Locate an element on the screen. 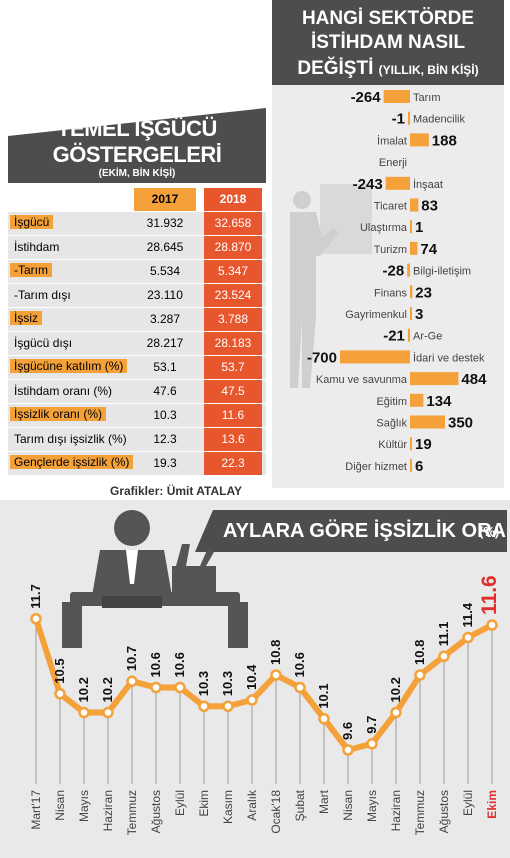 The image size is (510, 858). data-label: 10.8 is located at coordinates (419, 652).